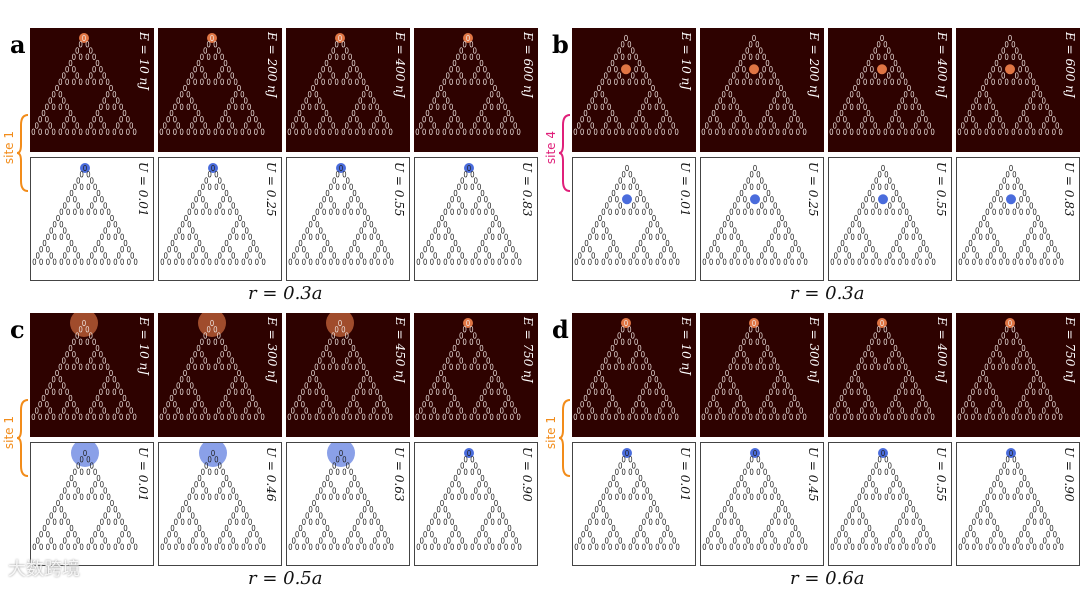 This screenshot has height=589, width=1080. I want to click on u-label: U = 0.01, so click(143, 189).